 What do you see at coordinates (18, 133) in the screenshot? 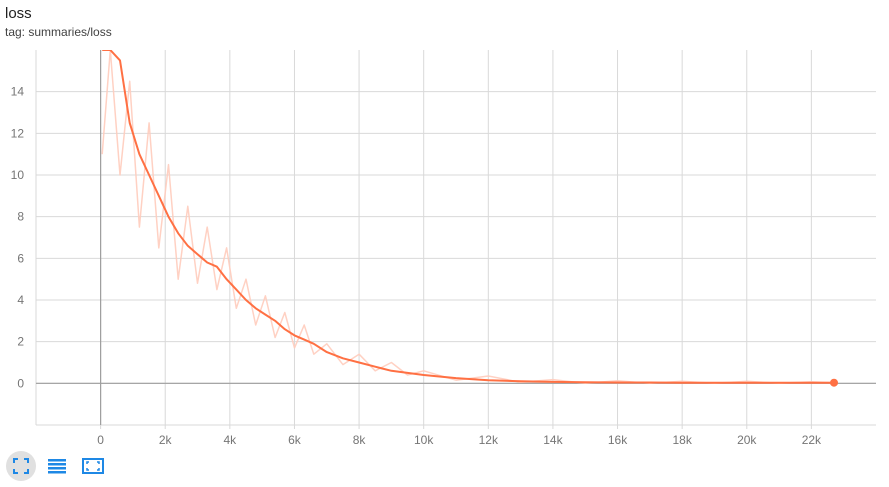
I see `y-tick-label: 12` at bounding box center [18, 133].